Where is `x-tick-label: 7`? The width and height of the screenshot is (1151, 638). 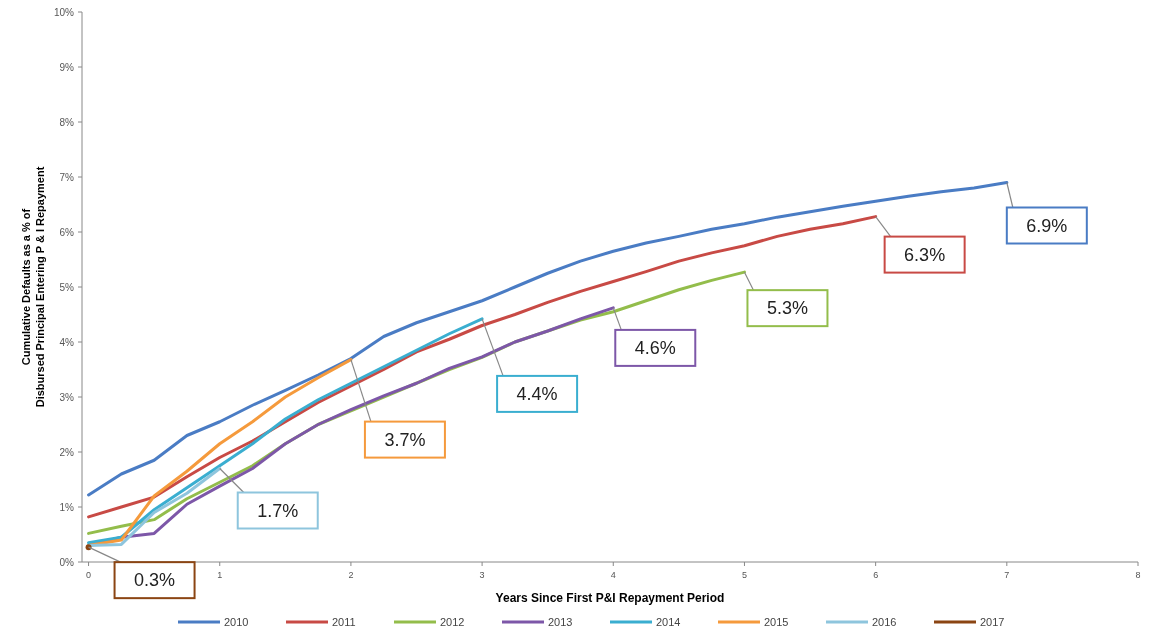 x-tick-label: 7 is located at coordinates (1007, 575).